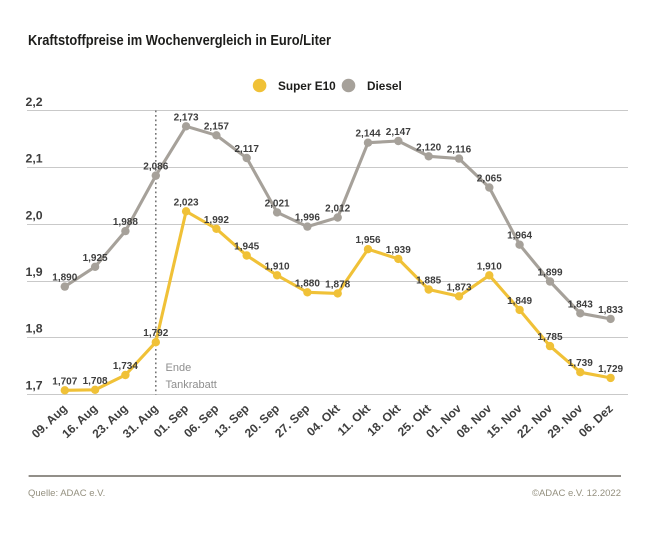 The width and height of the screenshot is (650, 533). I want to click on svg-text: 1,7, so click(34, 385).